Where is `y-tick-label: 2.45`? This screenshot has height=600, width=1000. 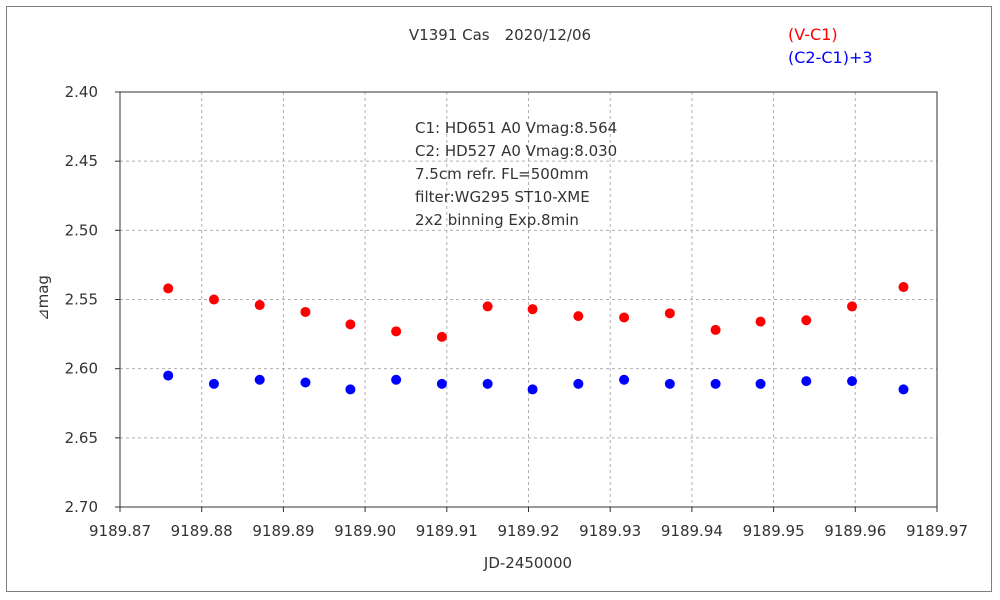 y-tick-label: 2.45 is located at coordinates (81, 161).